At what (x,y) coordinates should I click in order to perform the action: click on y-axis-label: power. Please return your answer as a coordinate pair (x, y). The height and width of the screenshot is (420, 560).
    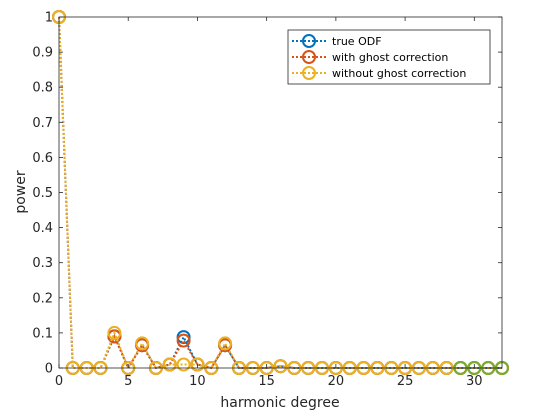
    Looking at the image, I should click on (21, 192).